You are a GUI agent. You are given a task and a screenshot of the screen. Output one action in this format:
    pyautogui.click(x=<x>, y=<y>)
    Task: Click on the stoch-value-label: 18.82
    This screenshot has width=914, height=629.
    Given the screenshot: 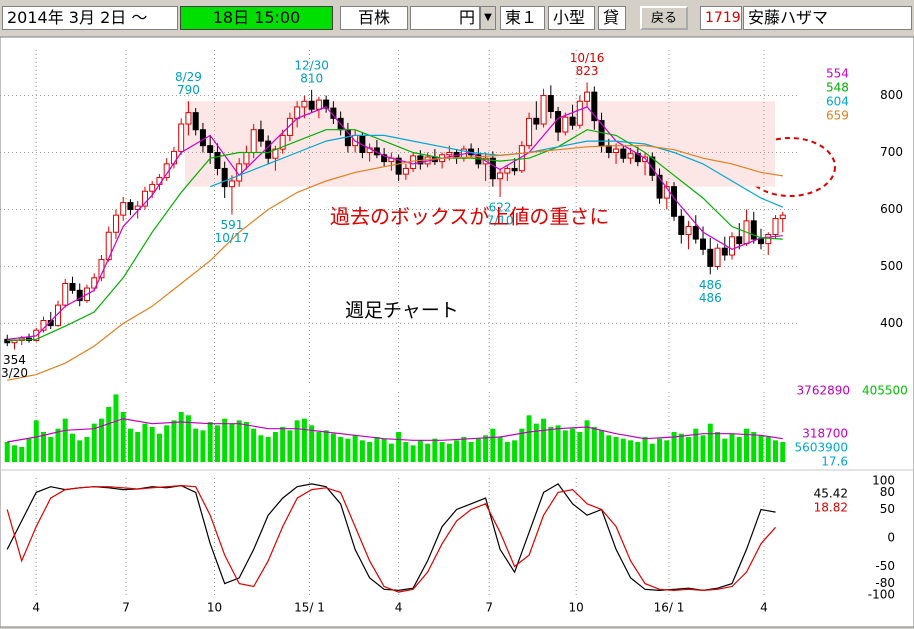 What is the action you would take?
    pyautogui.click(x=831, y=508)
    